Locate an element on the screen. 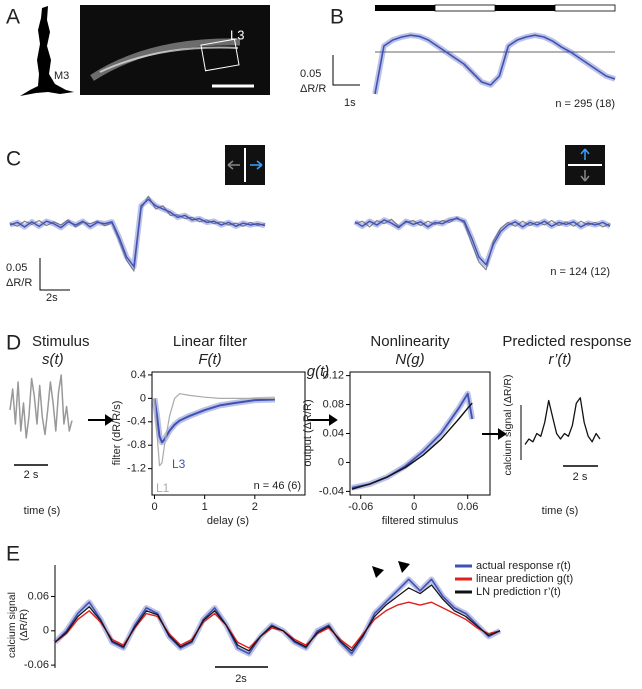 This screenshot has width=642, height=689. y-tick-label: -0.04 is located at coordinates (331, 491).